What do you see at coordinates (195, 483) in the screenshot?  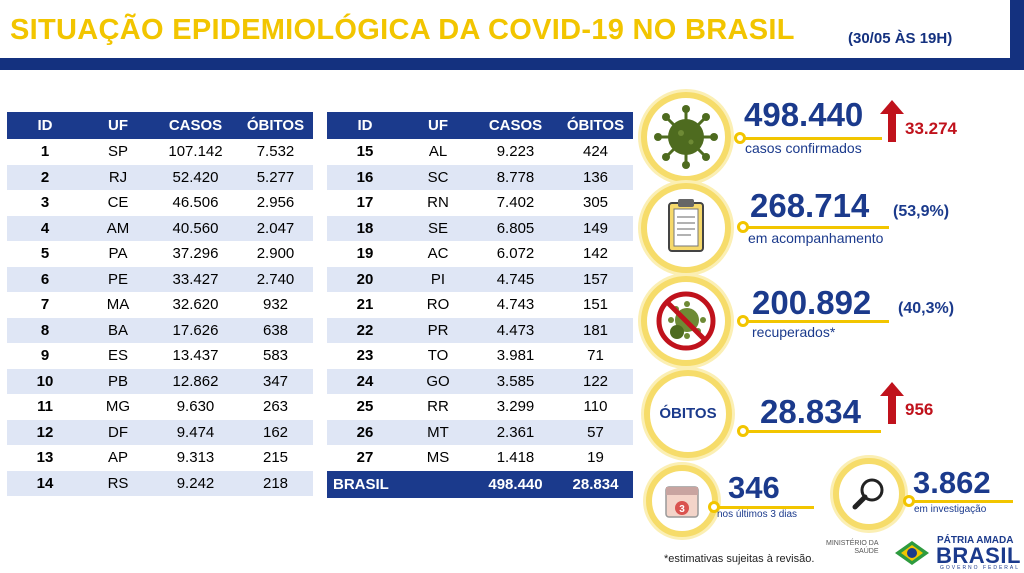 I see `cell-casos: 9.242` at bounding box center [195, 483].